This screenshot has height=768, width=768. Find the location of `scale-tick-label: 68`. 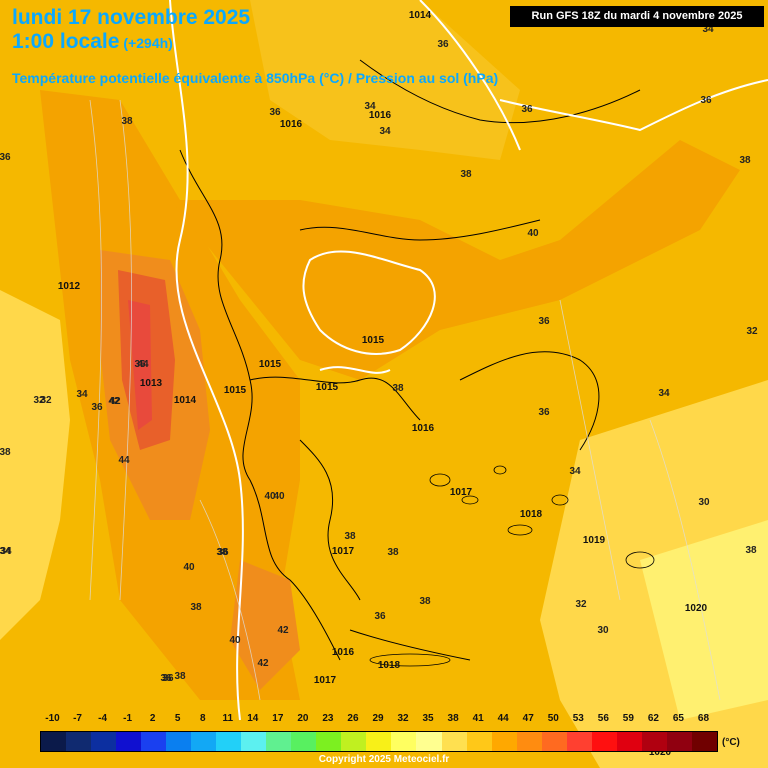

scale-tick-label: 68 is located at coordinates (703, 718).